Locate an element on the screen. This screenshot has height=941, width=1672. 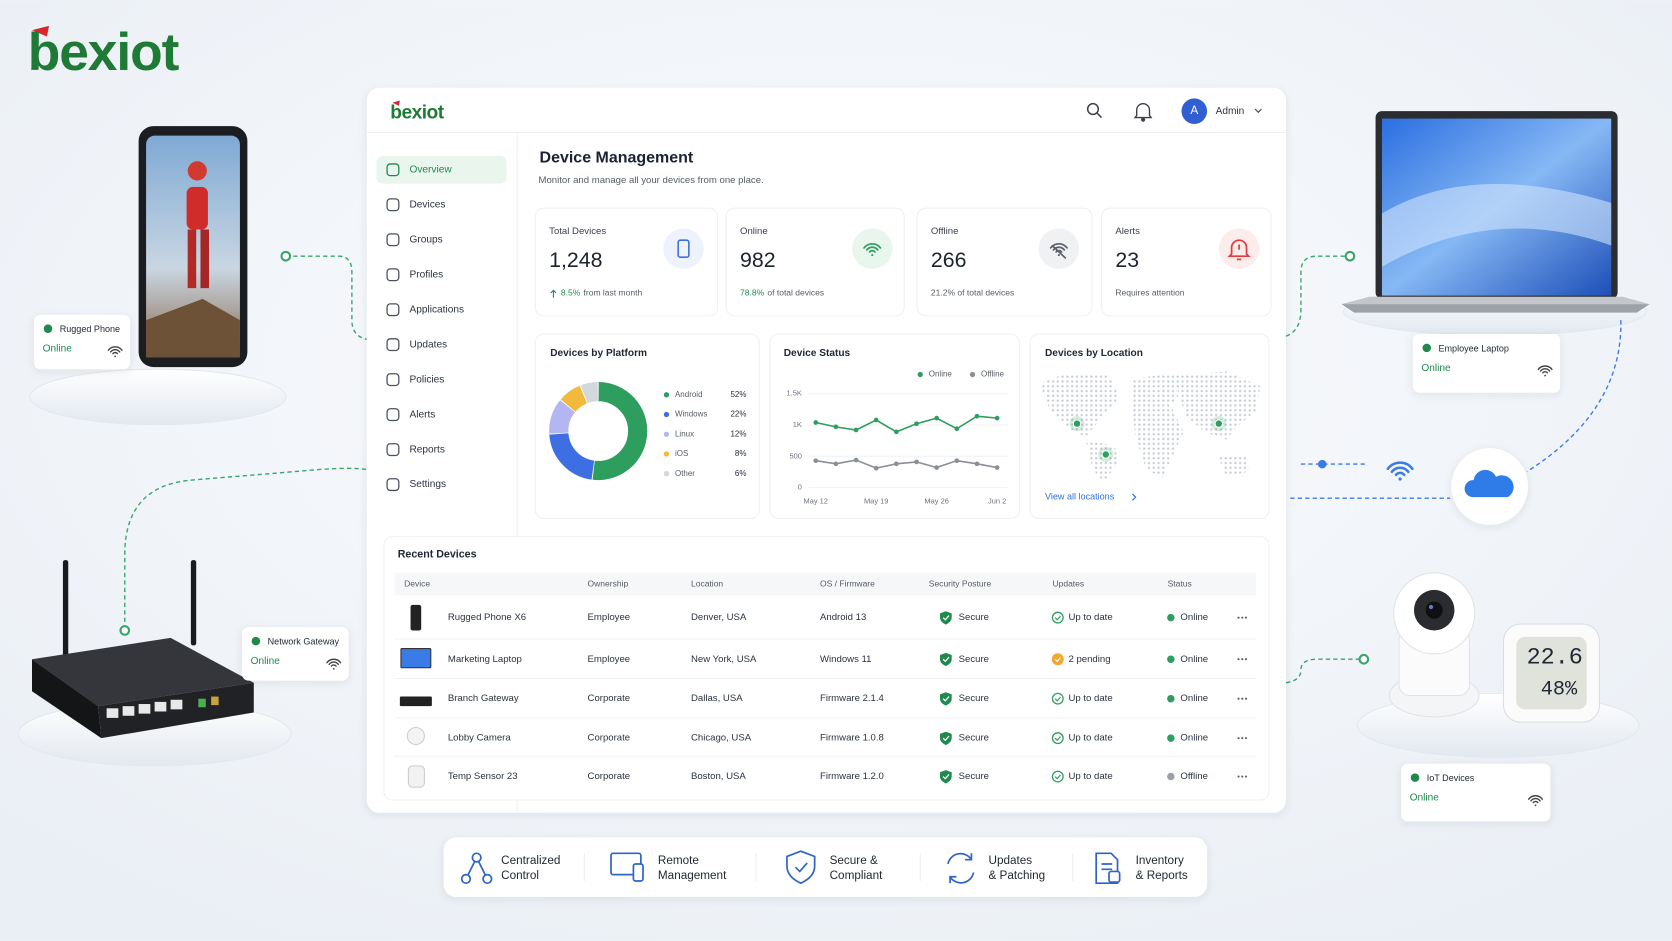
feature-label: Remote is located at coordinates (678, 860).